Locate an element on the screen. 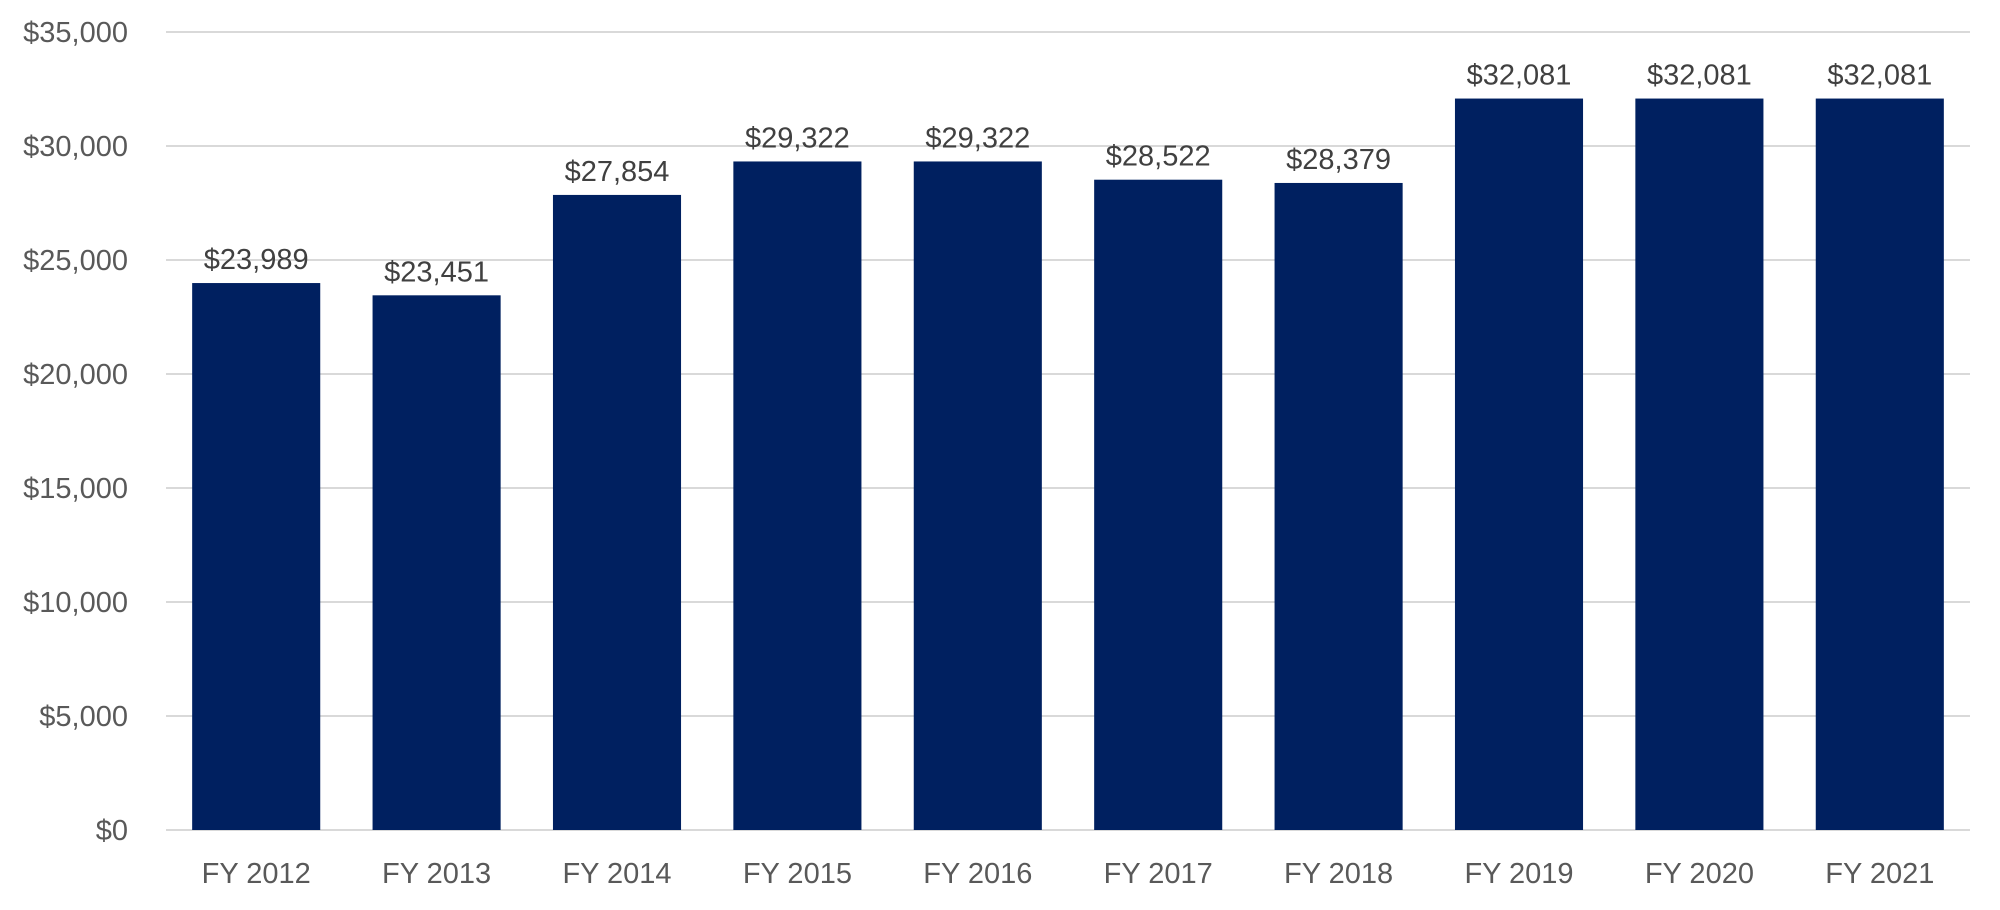 The image size is (2000, 910). data-label: $23,989 is located at coordinates (256, 260).